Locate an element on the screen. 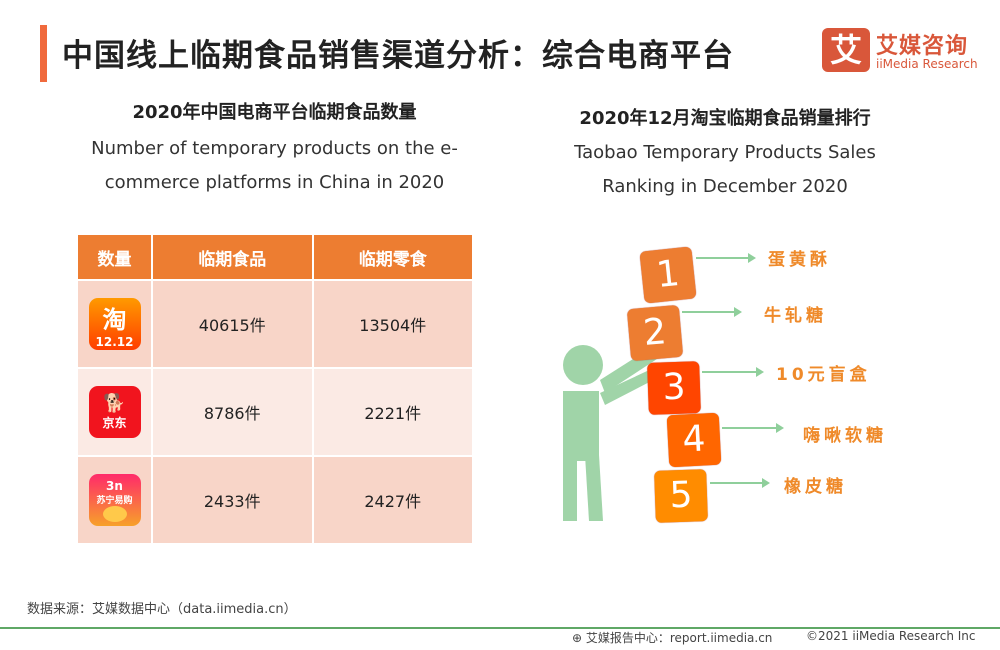 Image resolution: width=1000 pixels, height=650 pixels. right-subtitle-line1: Taobao Temporary Products Sales is located at coordinates (725, 152).